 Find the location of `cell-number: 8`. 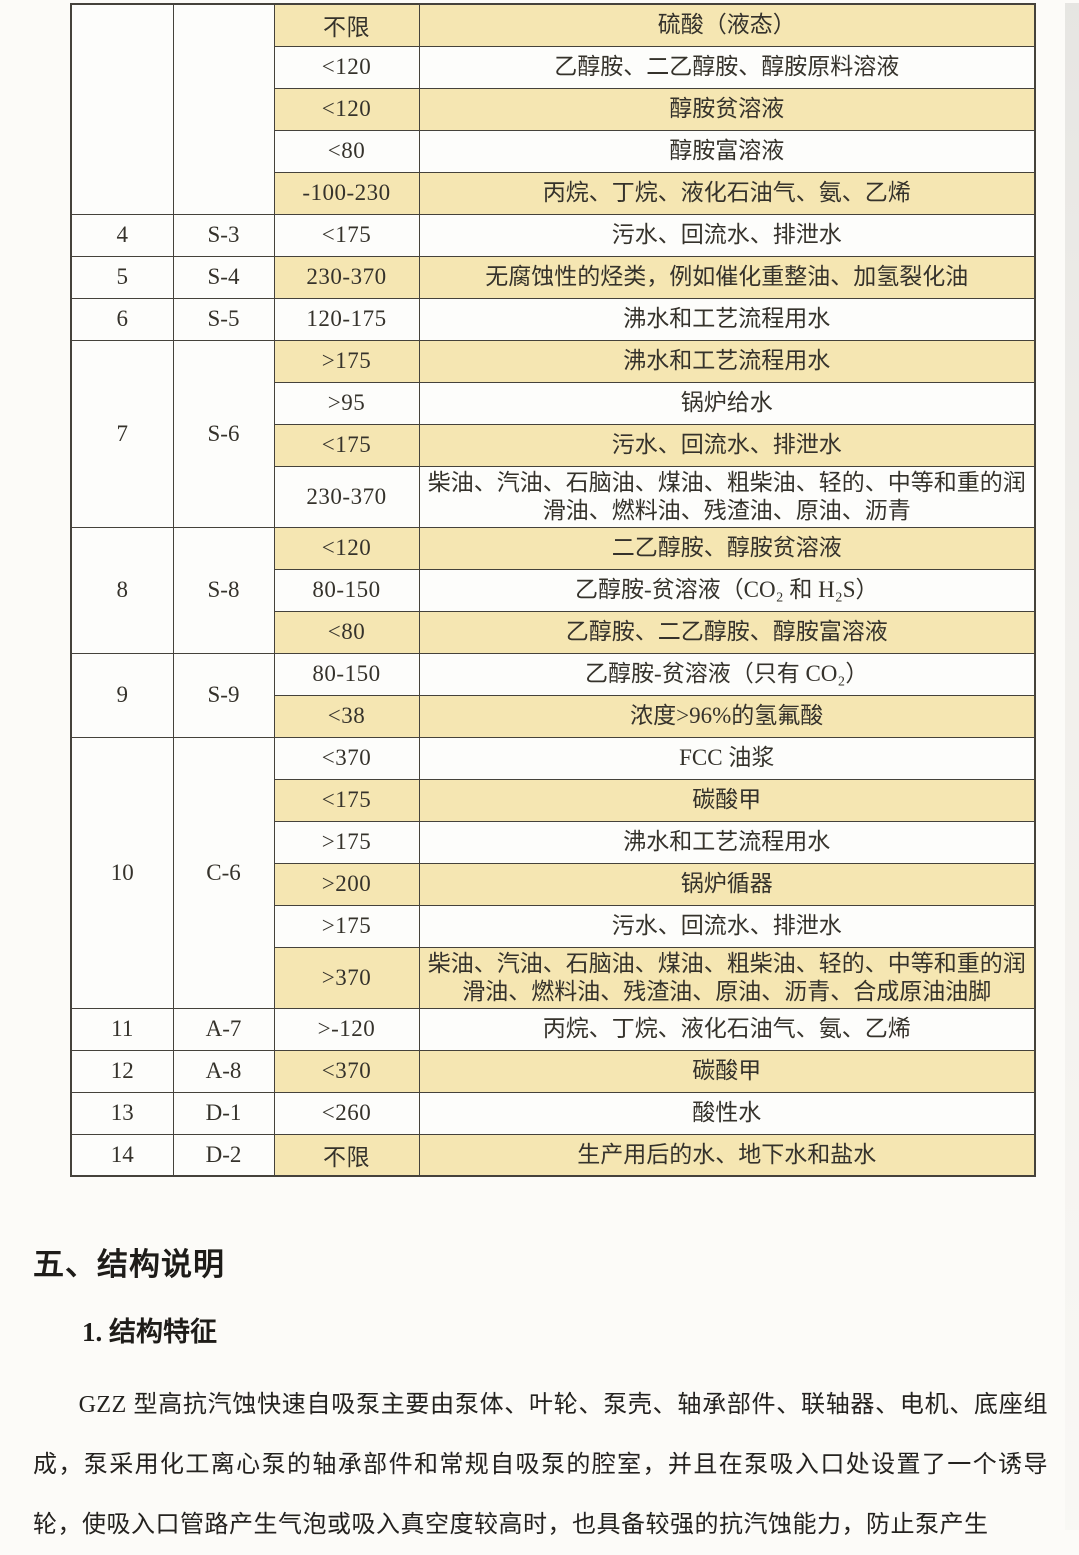

cell-number: 8 is located at coordinates (122, 590).